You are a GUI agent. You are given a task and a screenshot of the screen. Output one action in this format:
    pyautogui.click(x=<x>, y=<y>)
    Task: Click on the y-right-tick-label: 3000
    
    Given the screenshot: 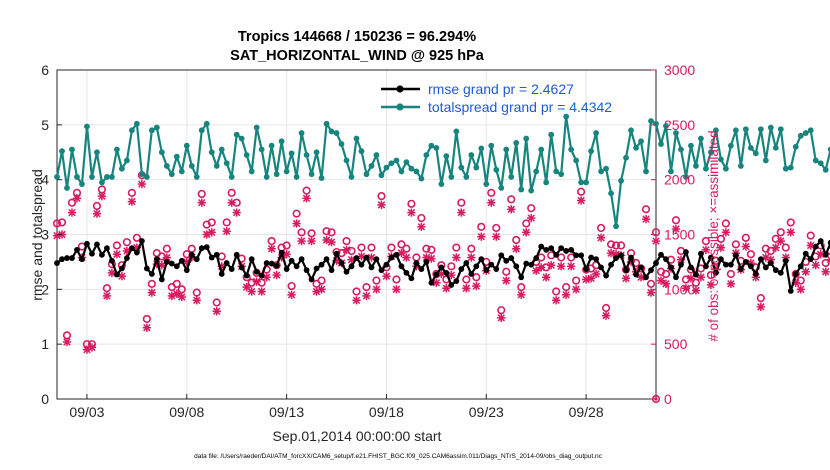 What is the action you would take?
    pyautogui.click(x=679, y=70)
    